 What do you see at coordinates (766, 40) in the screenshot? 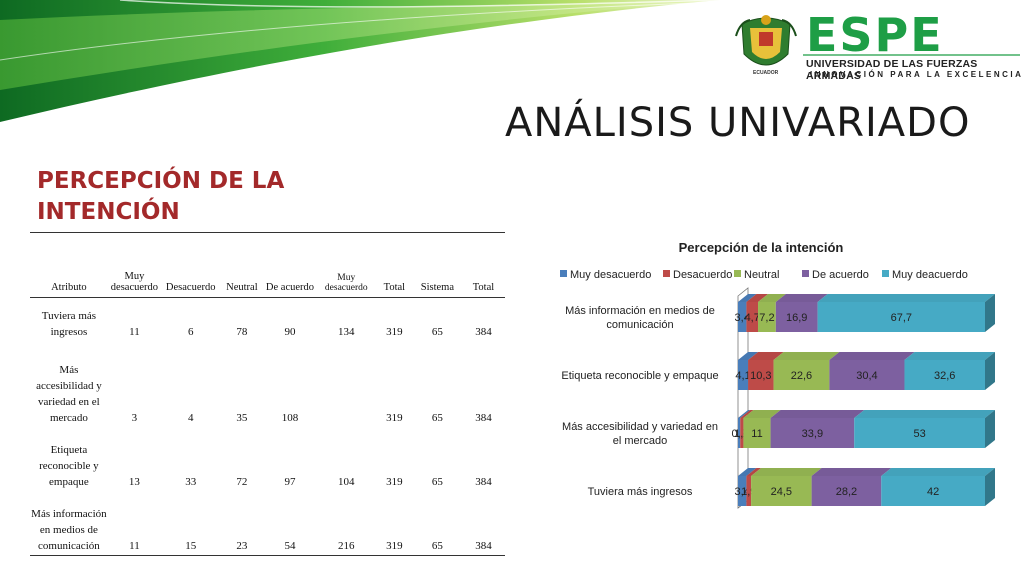
I see `crest-icon` at bounding box center [766, 40].